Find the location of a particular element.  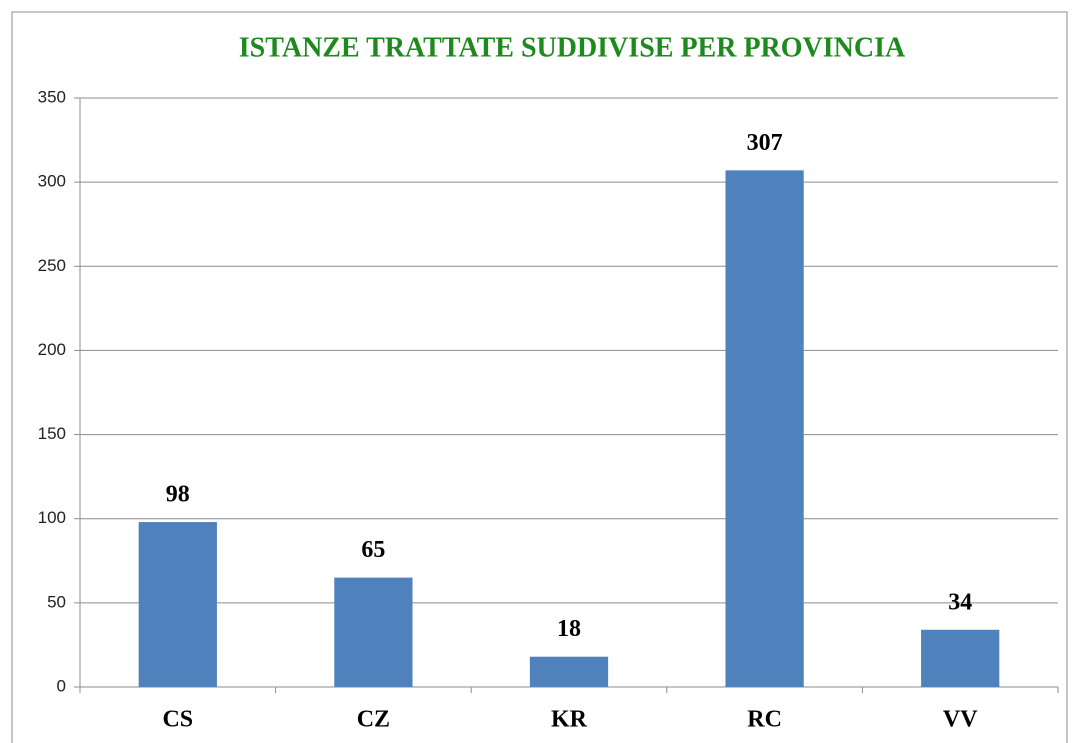

data-label: 307 is located at coordinates (765, 143).